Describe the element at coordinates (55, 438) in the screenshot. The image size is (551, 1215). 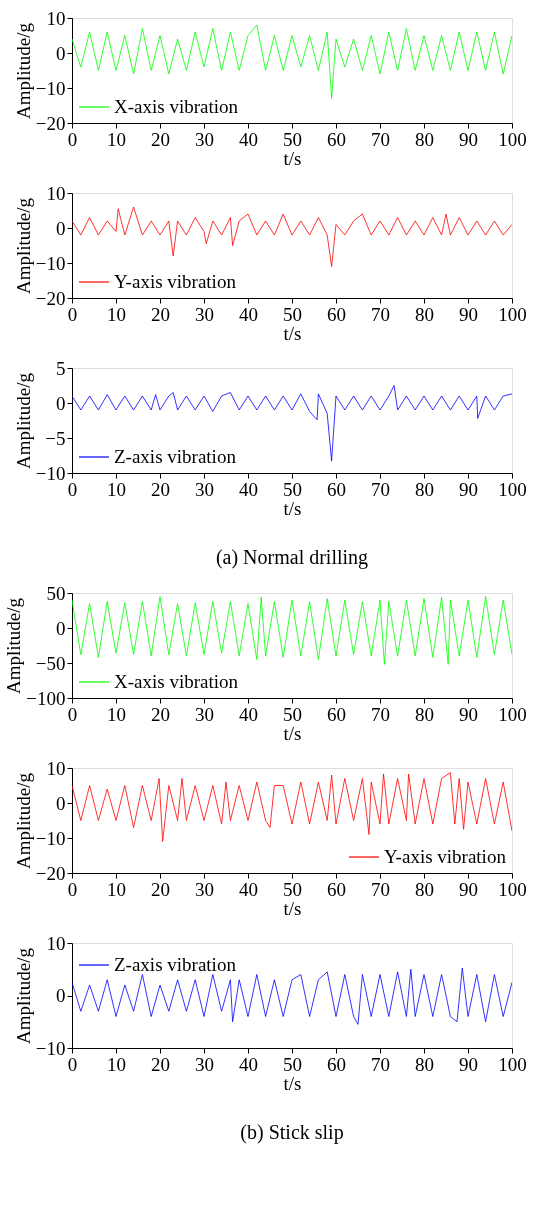
I see `y-tick-label: −5` at that location.